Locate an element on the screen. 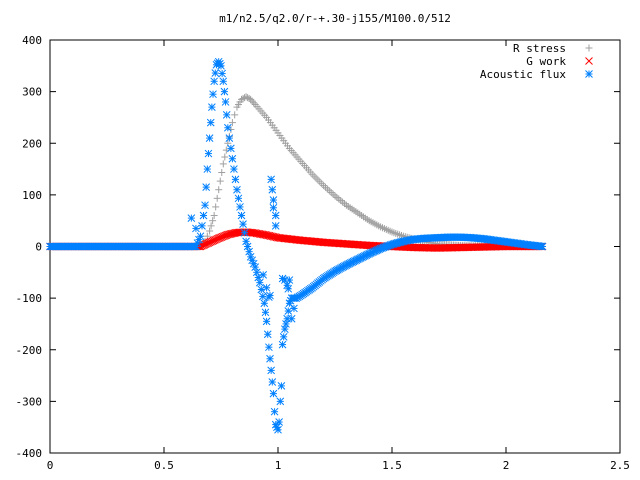 The height and width of the screenshot is (480, 640). legend-label: Acoustic flux is located at coordinates (523, 74).